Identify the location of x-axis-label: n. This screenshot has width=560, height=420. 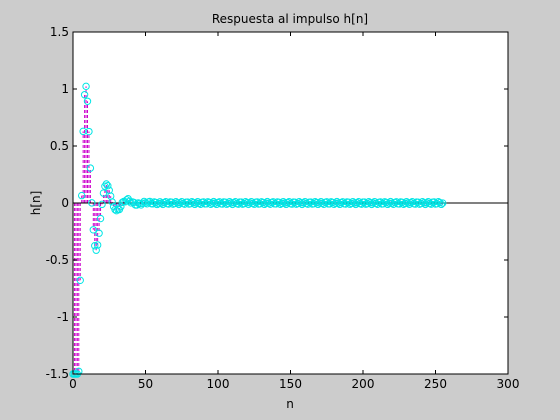
(290, 404).